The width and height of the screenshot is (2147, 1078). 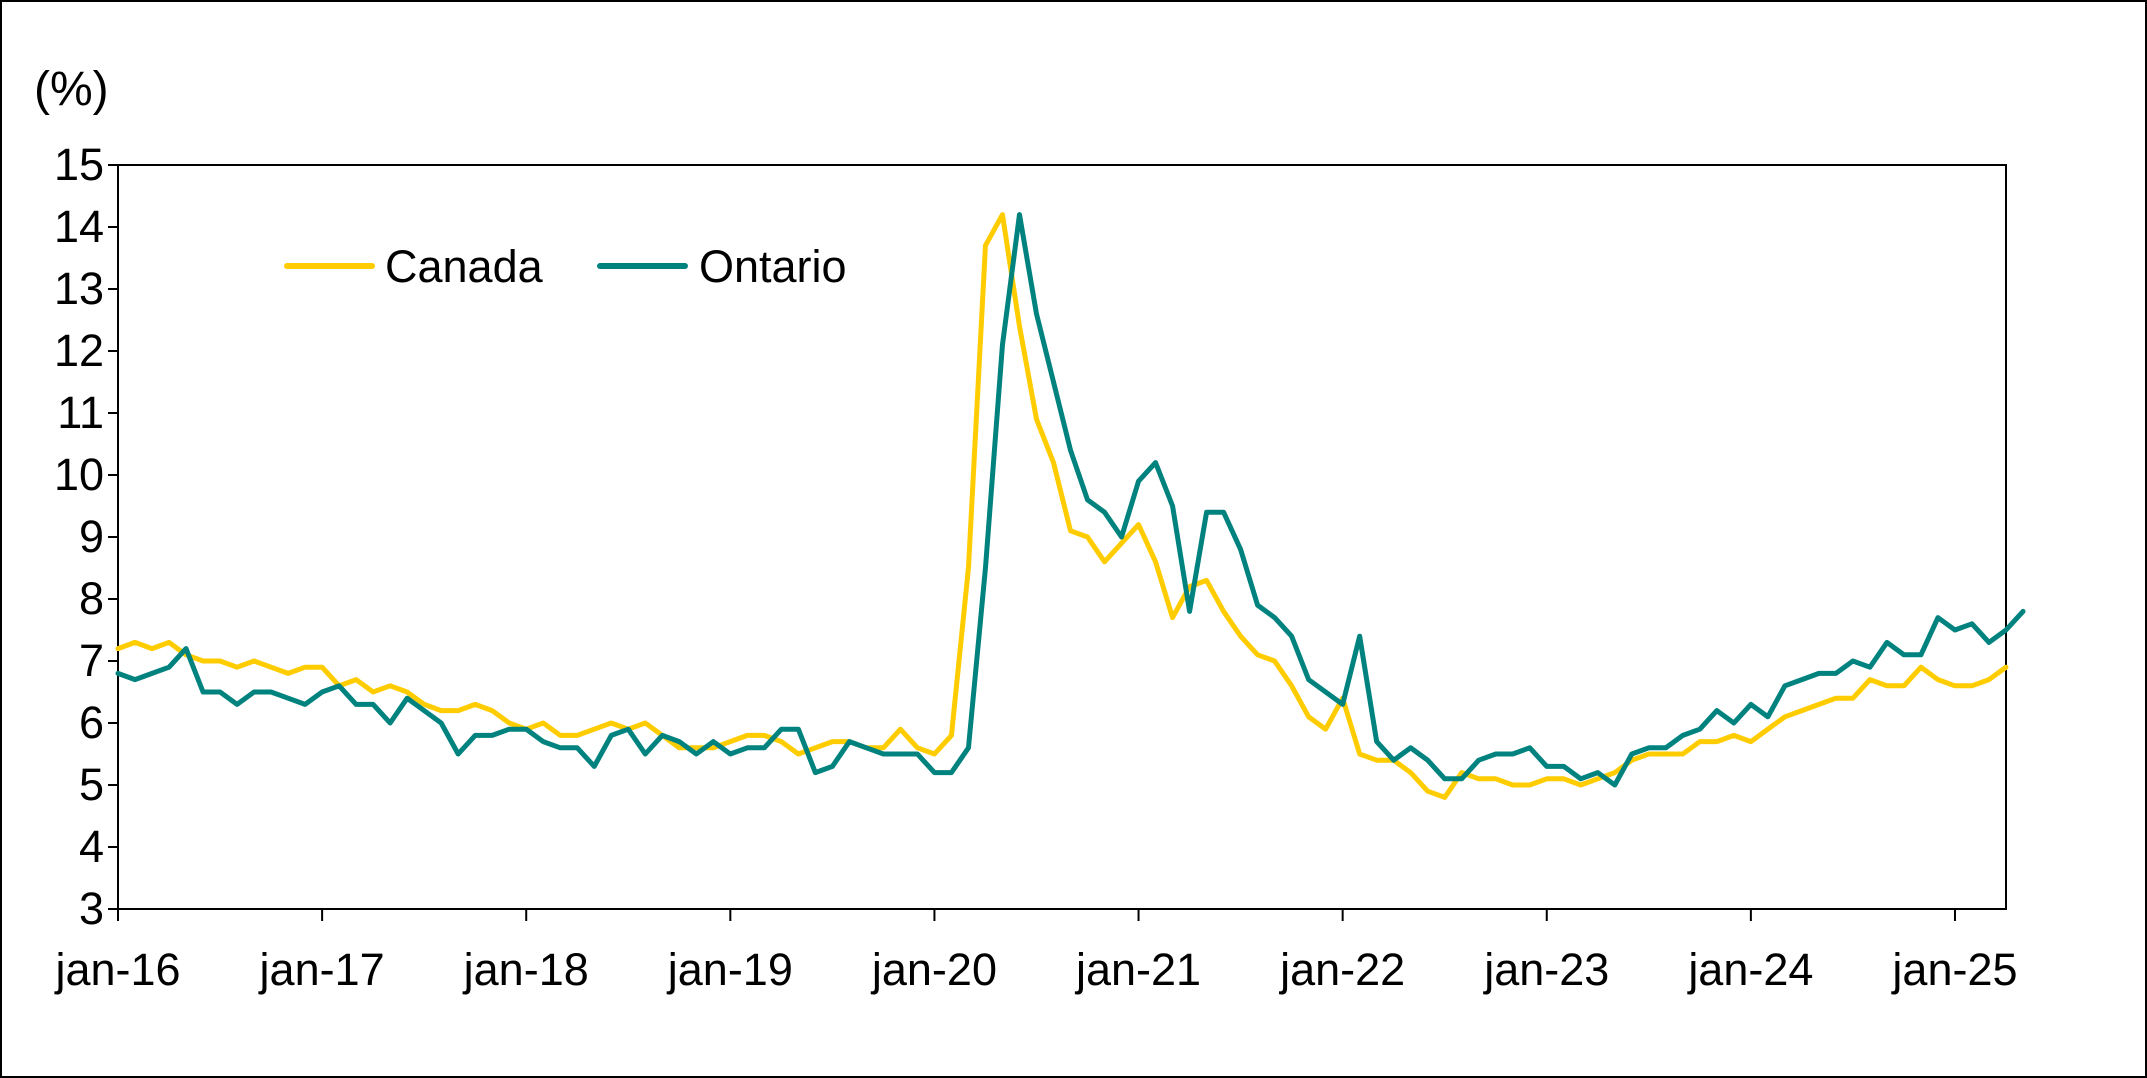 What do you see at coordinates (71, 89) in the screenshot?
I see `y-axis-unit-label: (%)` at bounding box center [71, 89].